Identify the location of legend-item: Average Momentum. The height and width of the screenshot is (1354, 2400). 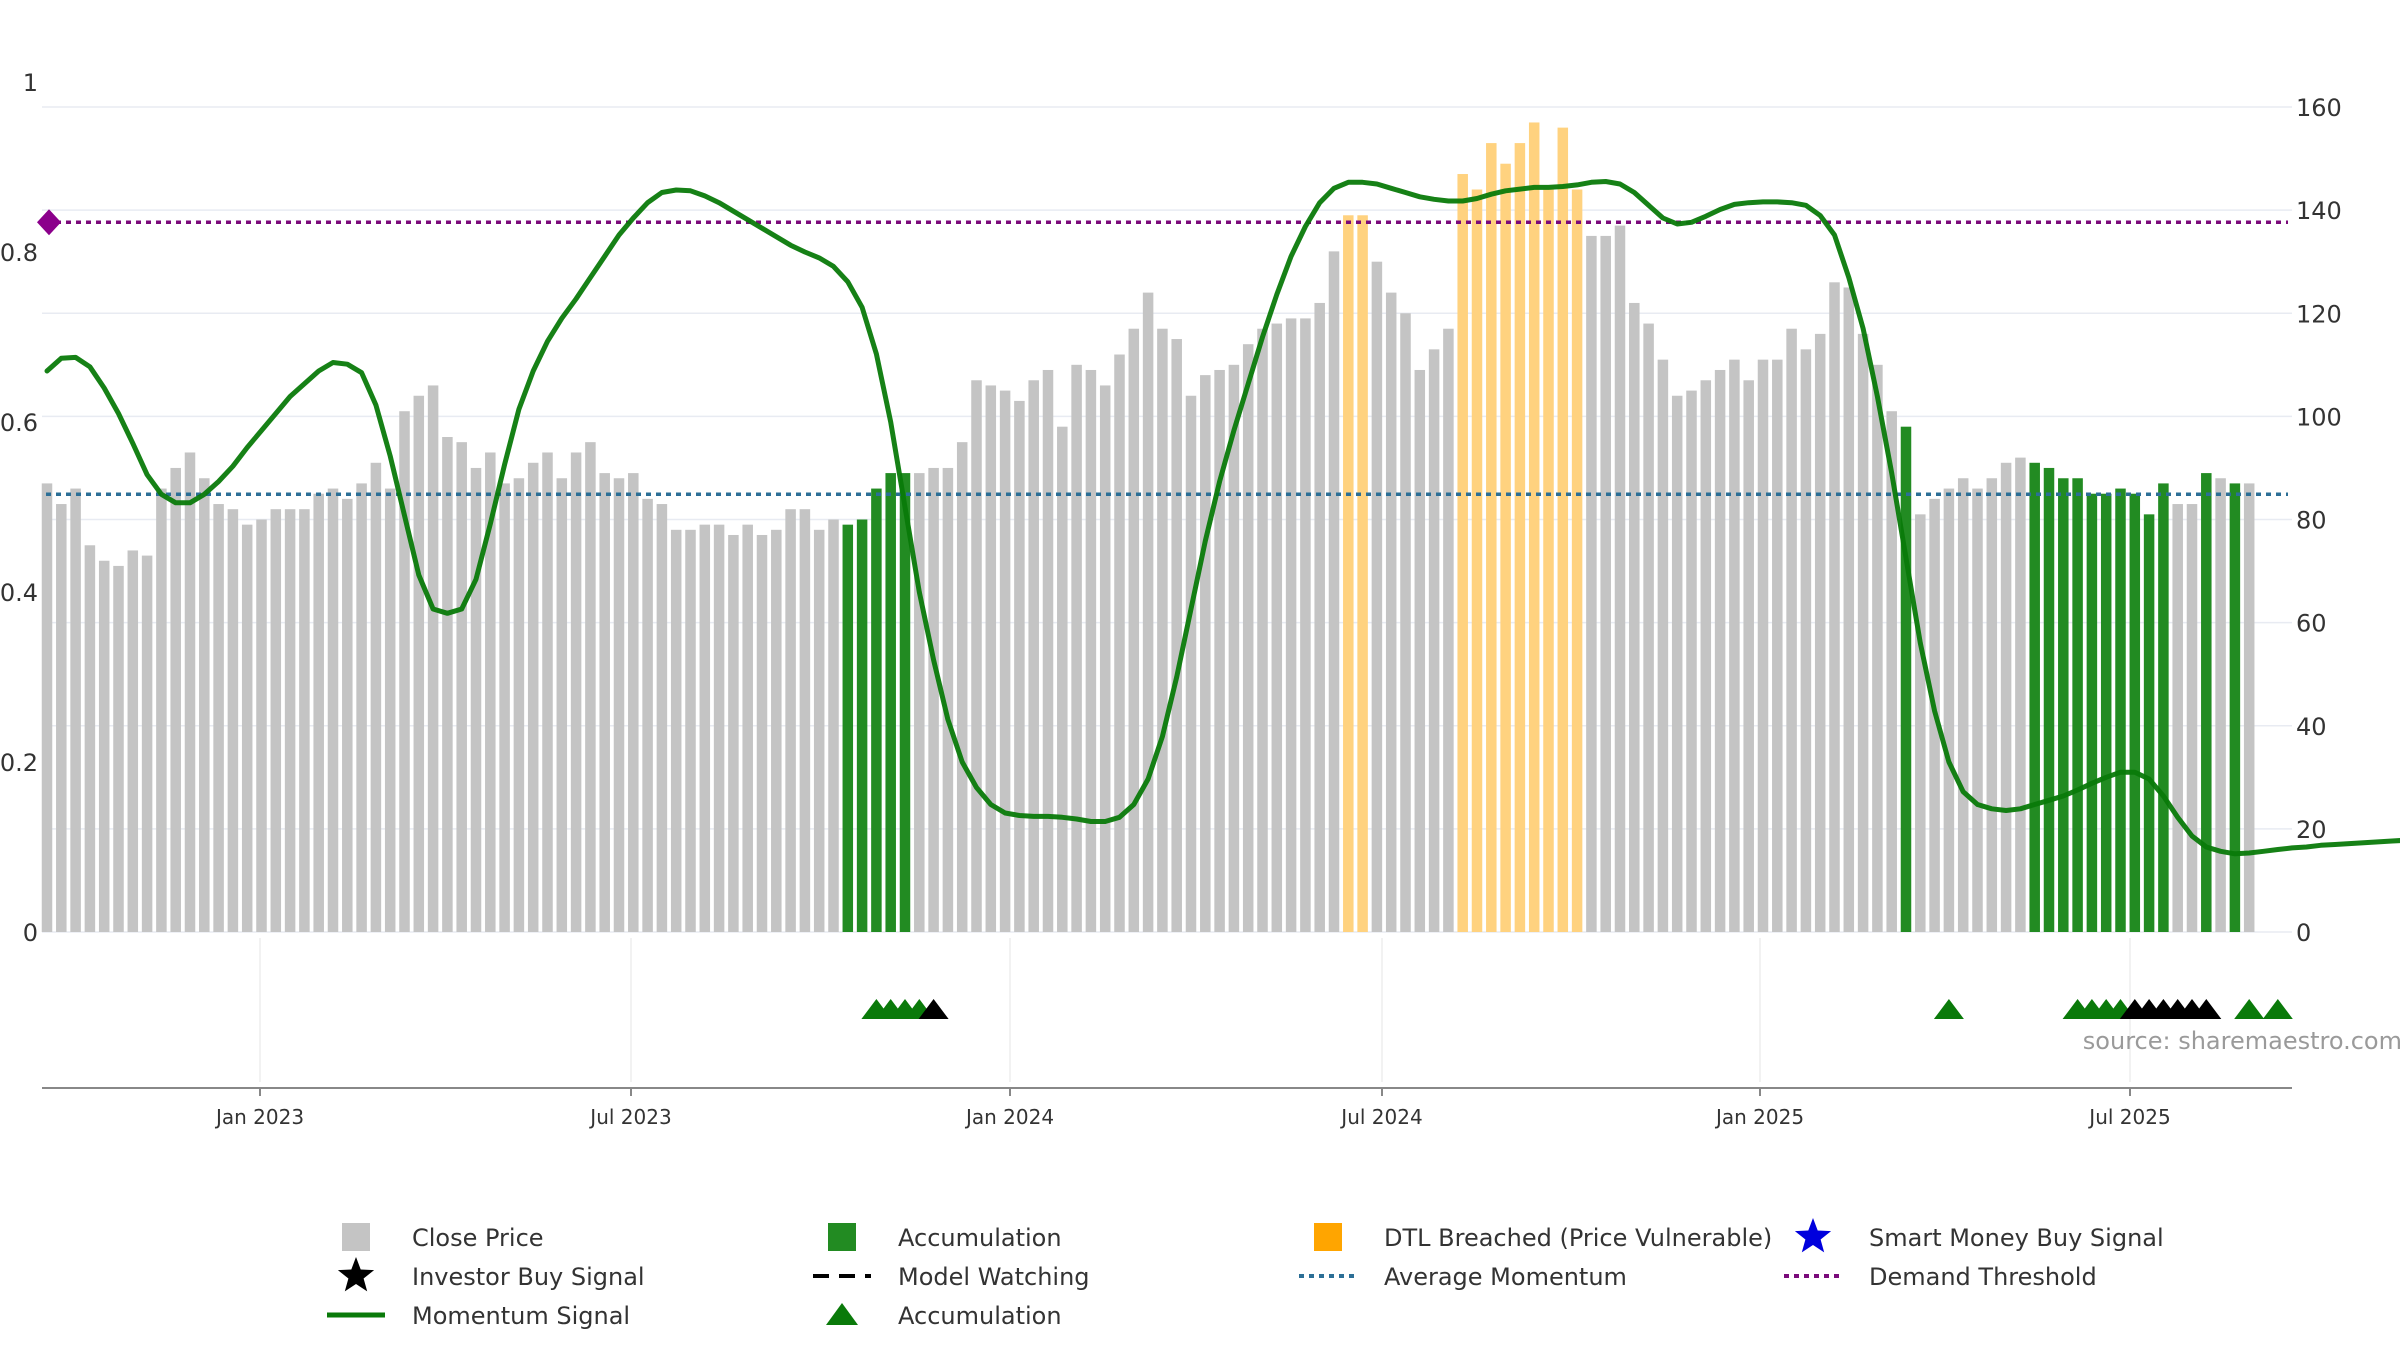
(1463, 1277).